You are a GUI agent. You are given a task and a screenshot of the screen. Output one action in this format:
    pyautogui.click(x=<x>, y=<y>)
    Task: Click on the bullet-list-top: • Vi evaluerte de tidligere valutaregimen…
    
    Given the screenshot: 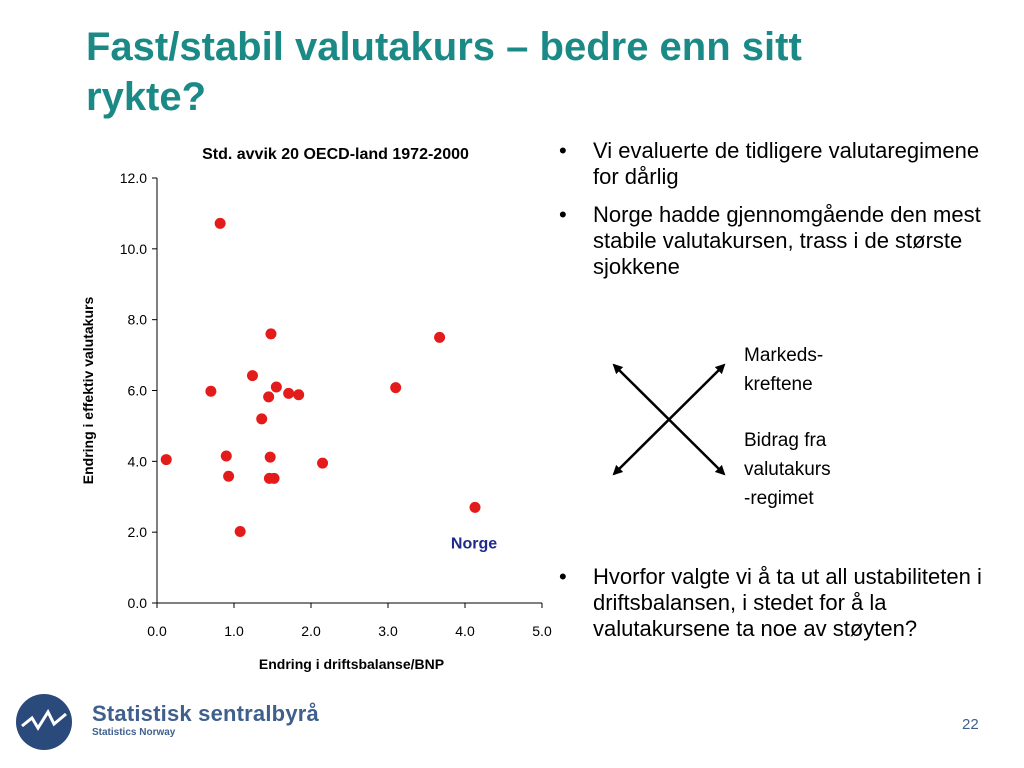 What is the action you would take?
    pyautogui.click(x=775, y=215)
    